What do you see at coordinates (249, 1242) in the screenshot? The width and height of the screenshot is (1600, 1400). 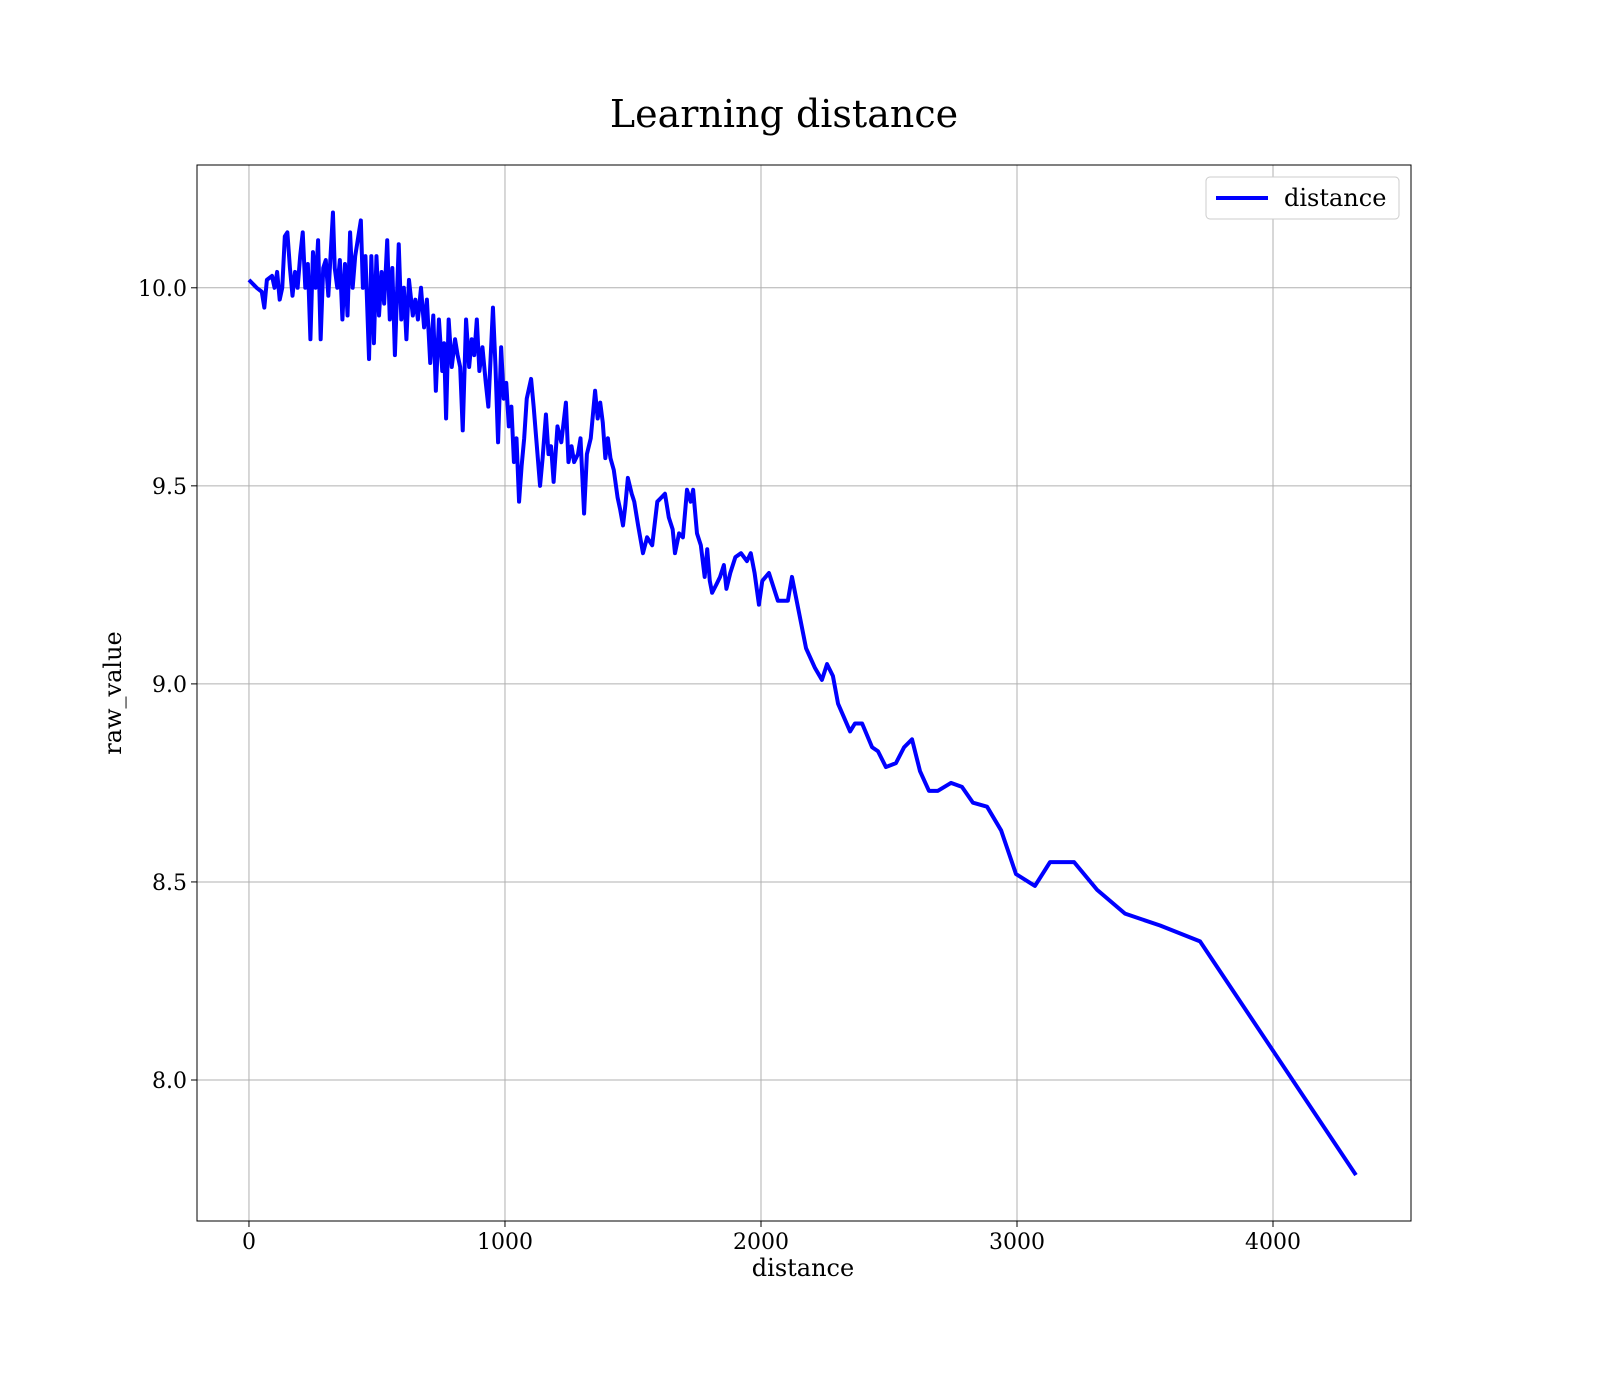 I see `x-tick-label: 0` at bounding box center [249, 1242].